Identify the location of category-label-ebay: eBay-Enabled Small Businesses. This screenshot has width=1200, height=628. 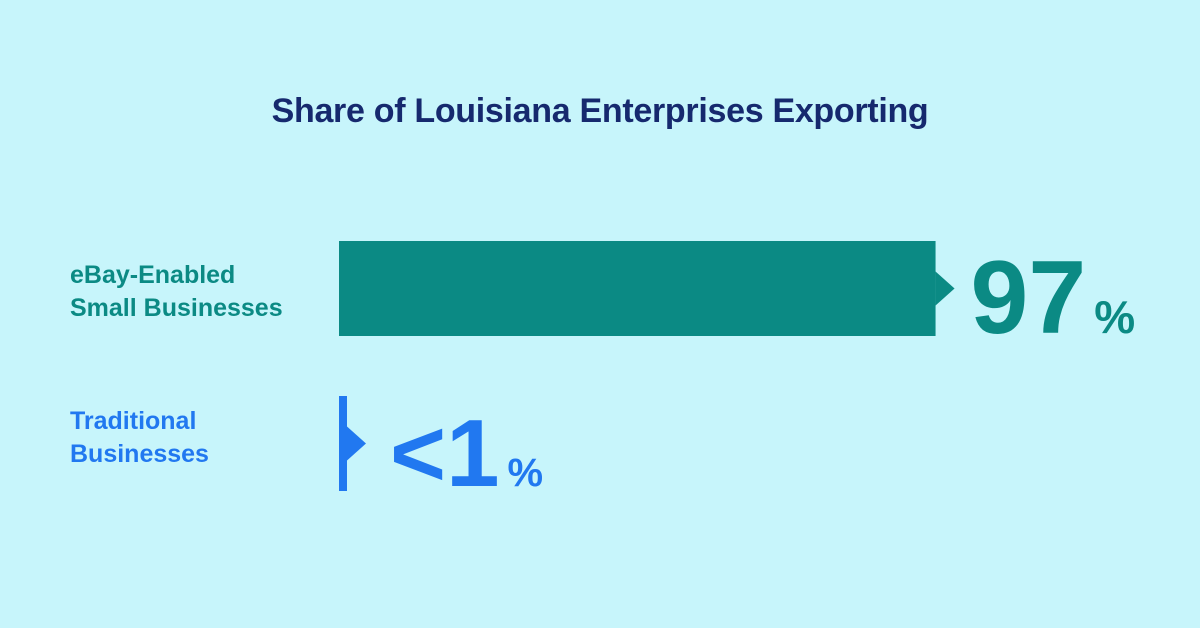
(176, 292).